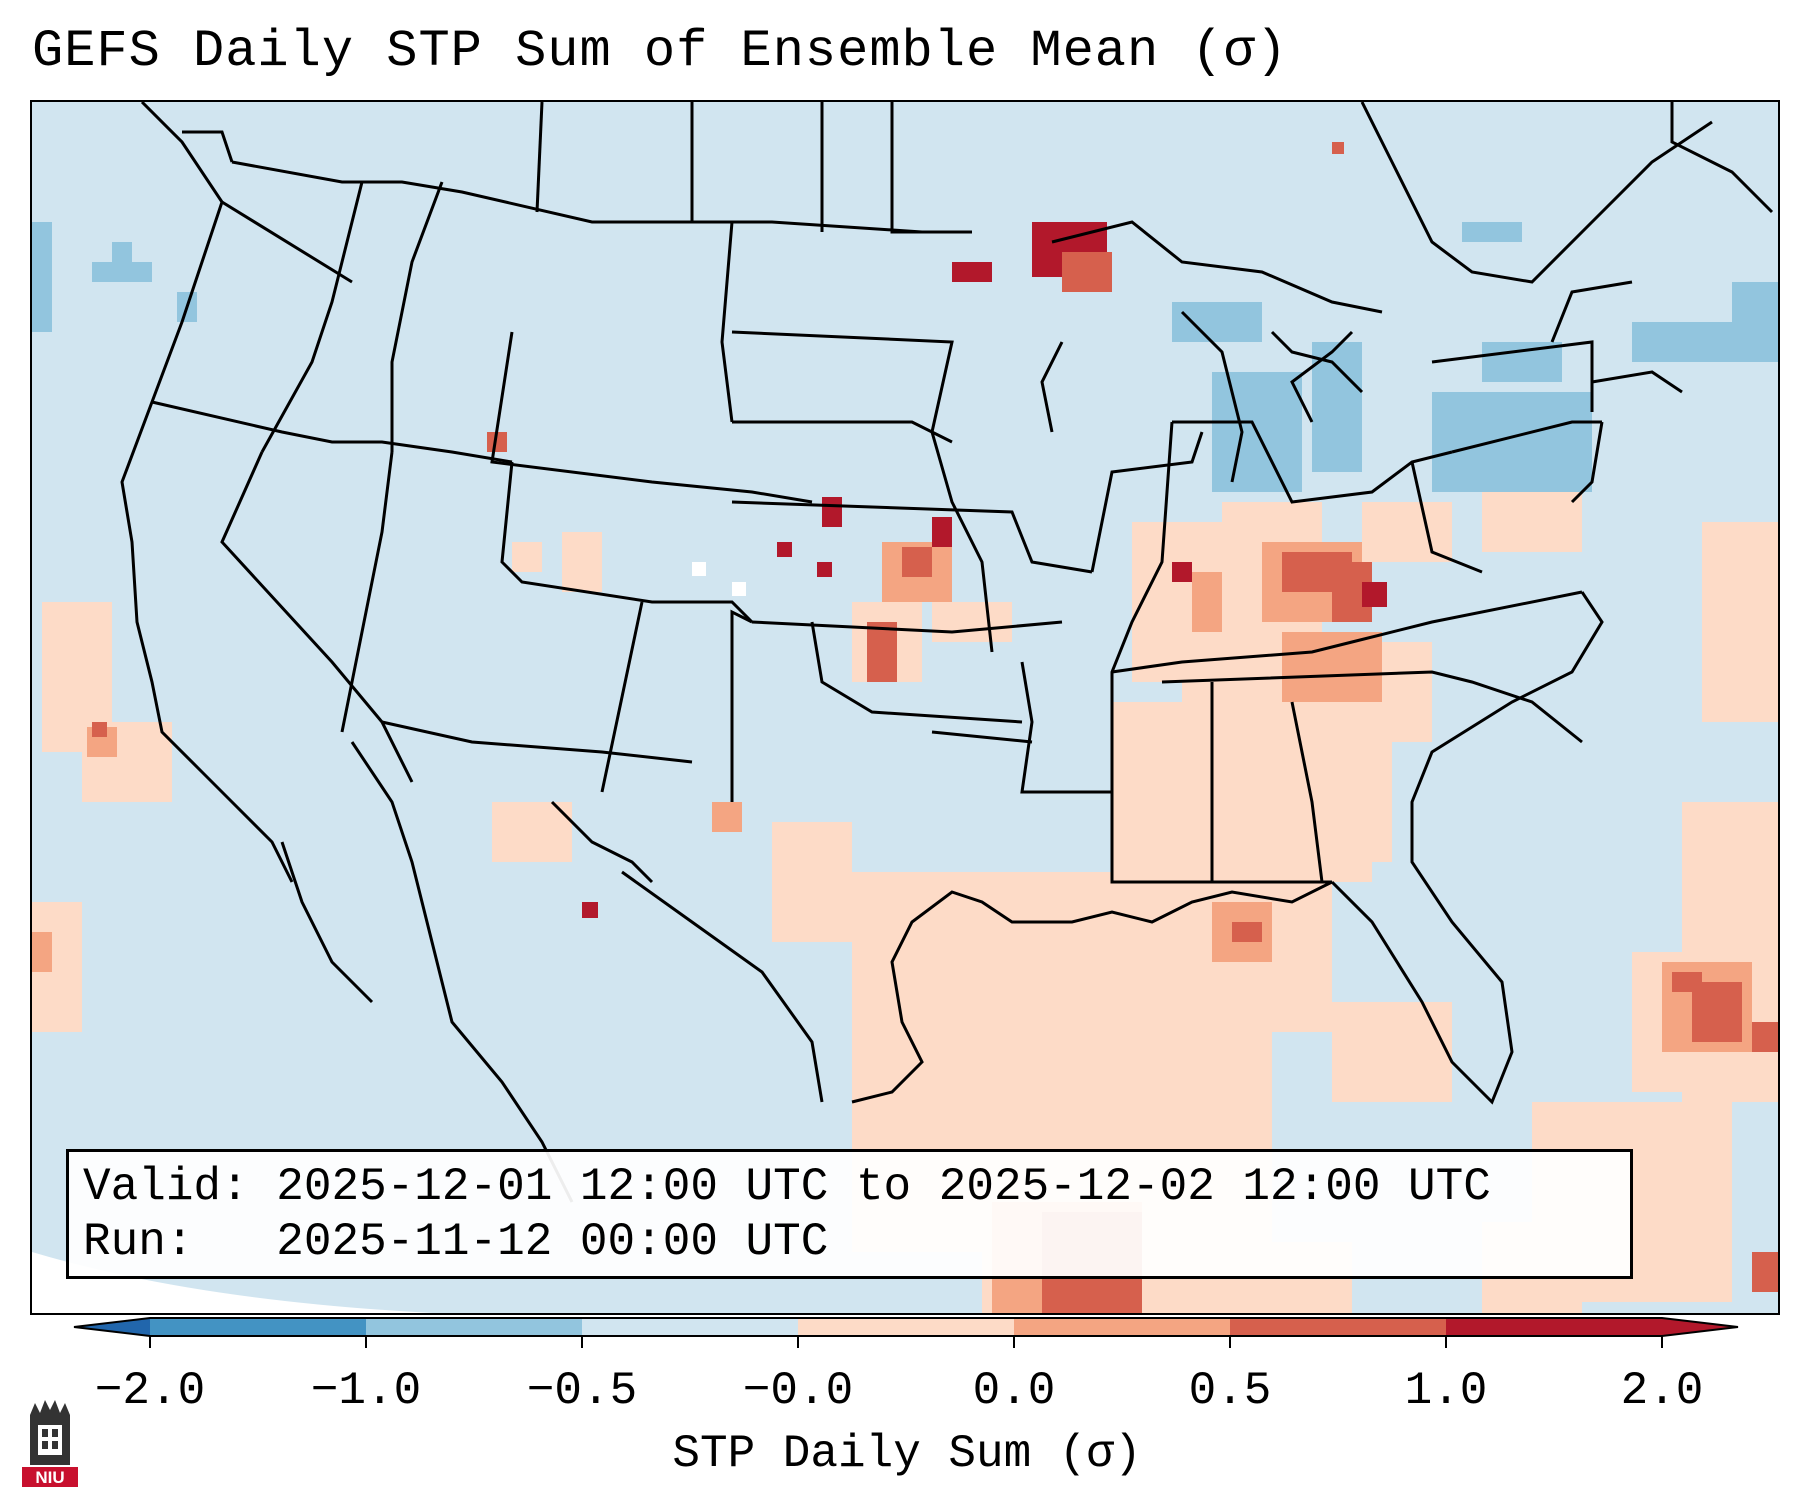 This screenshot has height=1506, width=1803. What do you see at coordinates (166, 1187) in the screenshot?
I see `valid-label: Valid:` at bounding box center [166, 1187].